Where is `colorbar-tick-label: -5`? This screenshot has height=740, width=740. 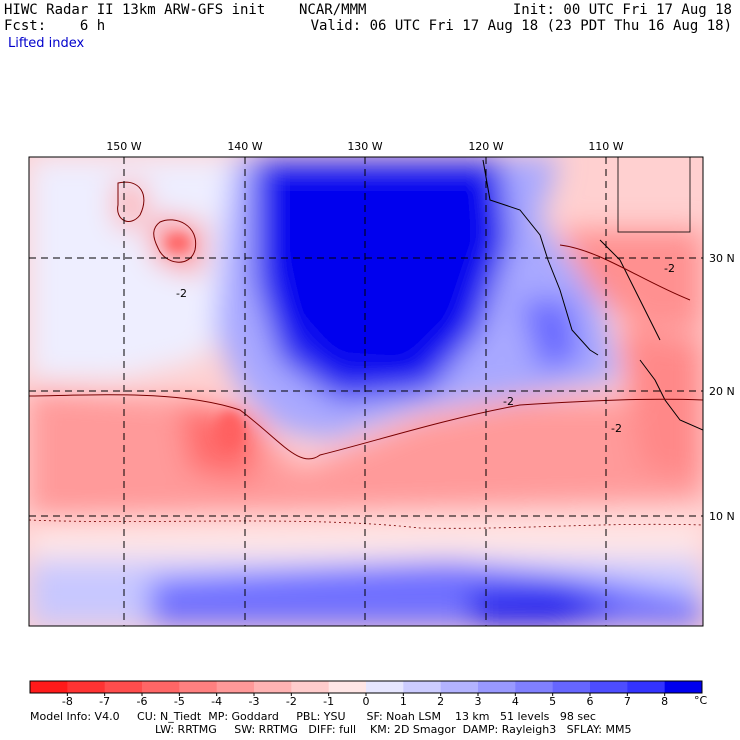 colorbar-tick-label: -5 is located at coordinates (179, 701).